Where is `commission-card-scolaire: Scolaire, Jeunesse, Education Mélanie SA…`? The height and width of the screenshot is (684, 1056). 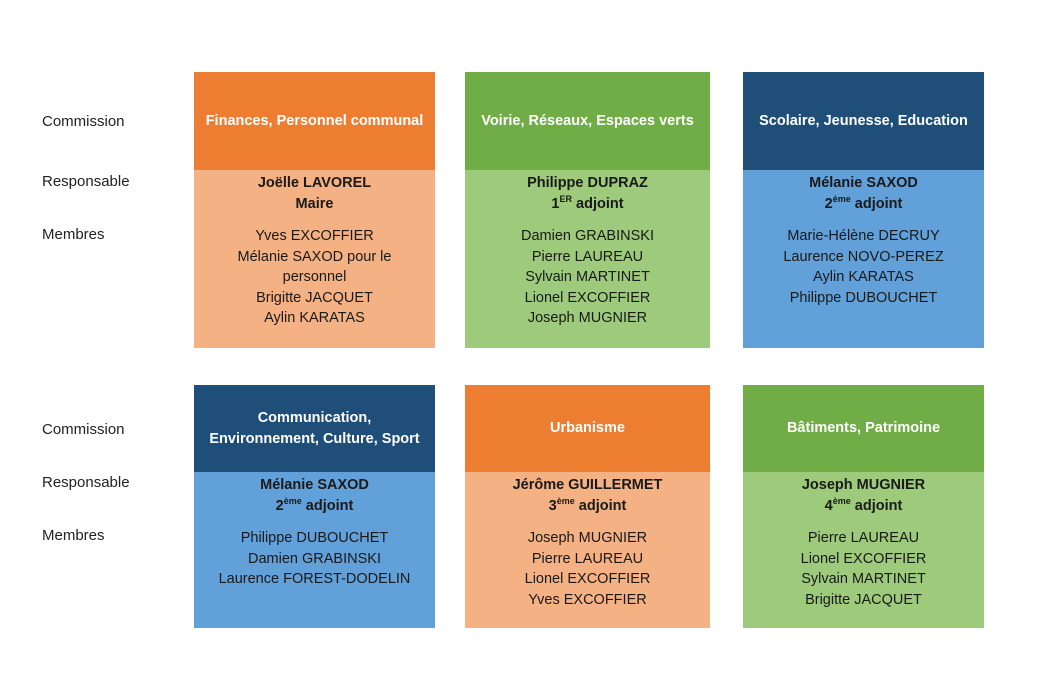
commission-card-scolaire: Scolaire, Jeunesse, Education Mélanie SA… is located at coordinates (863, 210).